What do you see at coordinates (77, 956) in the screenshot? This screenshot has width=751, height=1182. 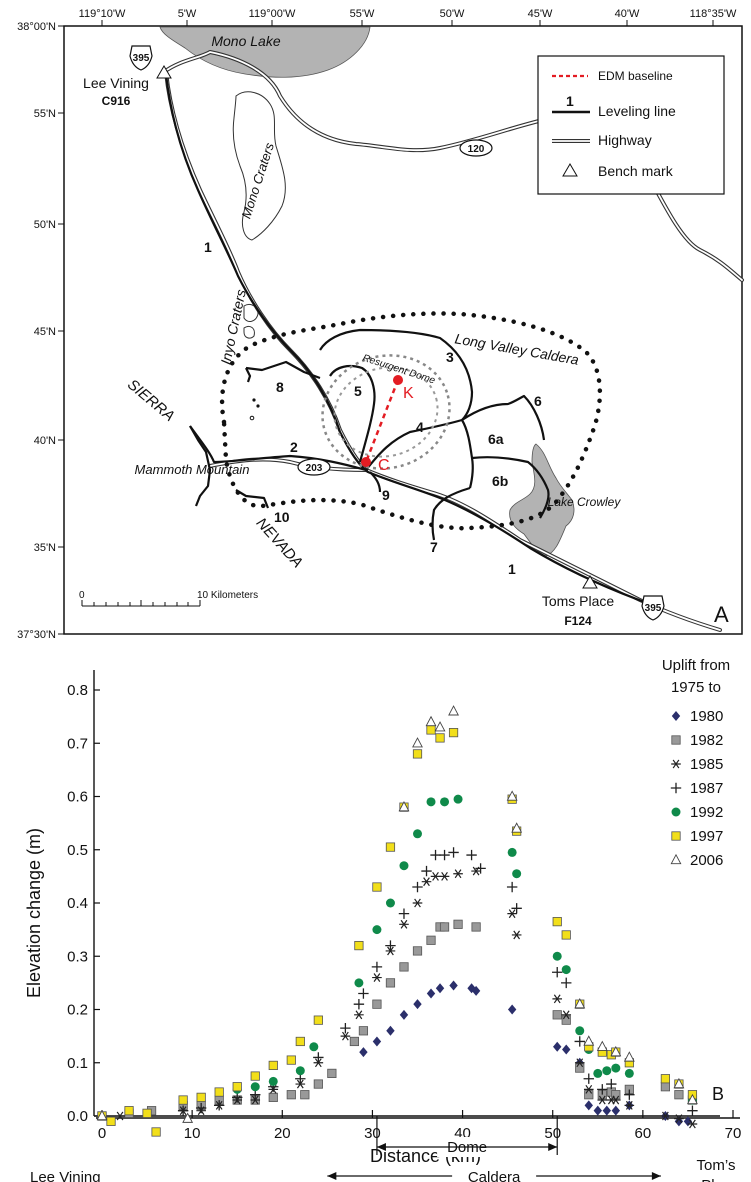 I see `y-tick-label: 0.3` at bounding box center [77, 956].